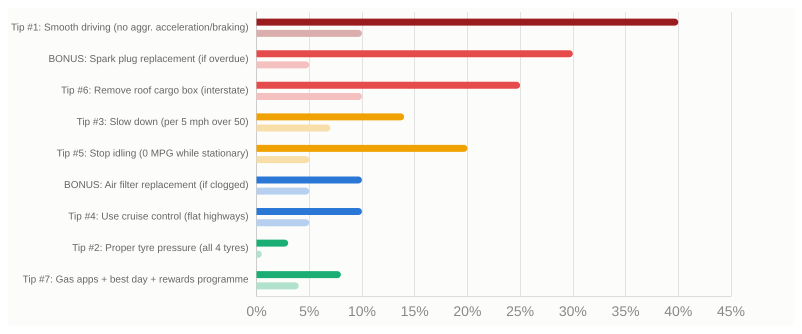 This screenshot has height=334, width=802. What do you see at coordinates (414, 311) in the screenshot?
I see `x-tick-label: 15%` at bounding box center [414, 311].